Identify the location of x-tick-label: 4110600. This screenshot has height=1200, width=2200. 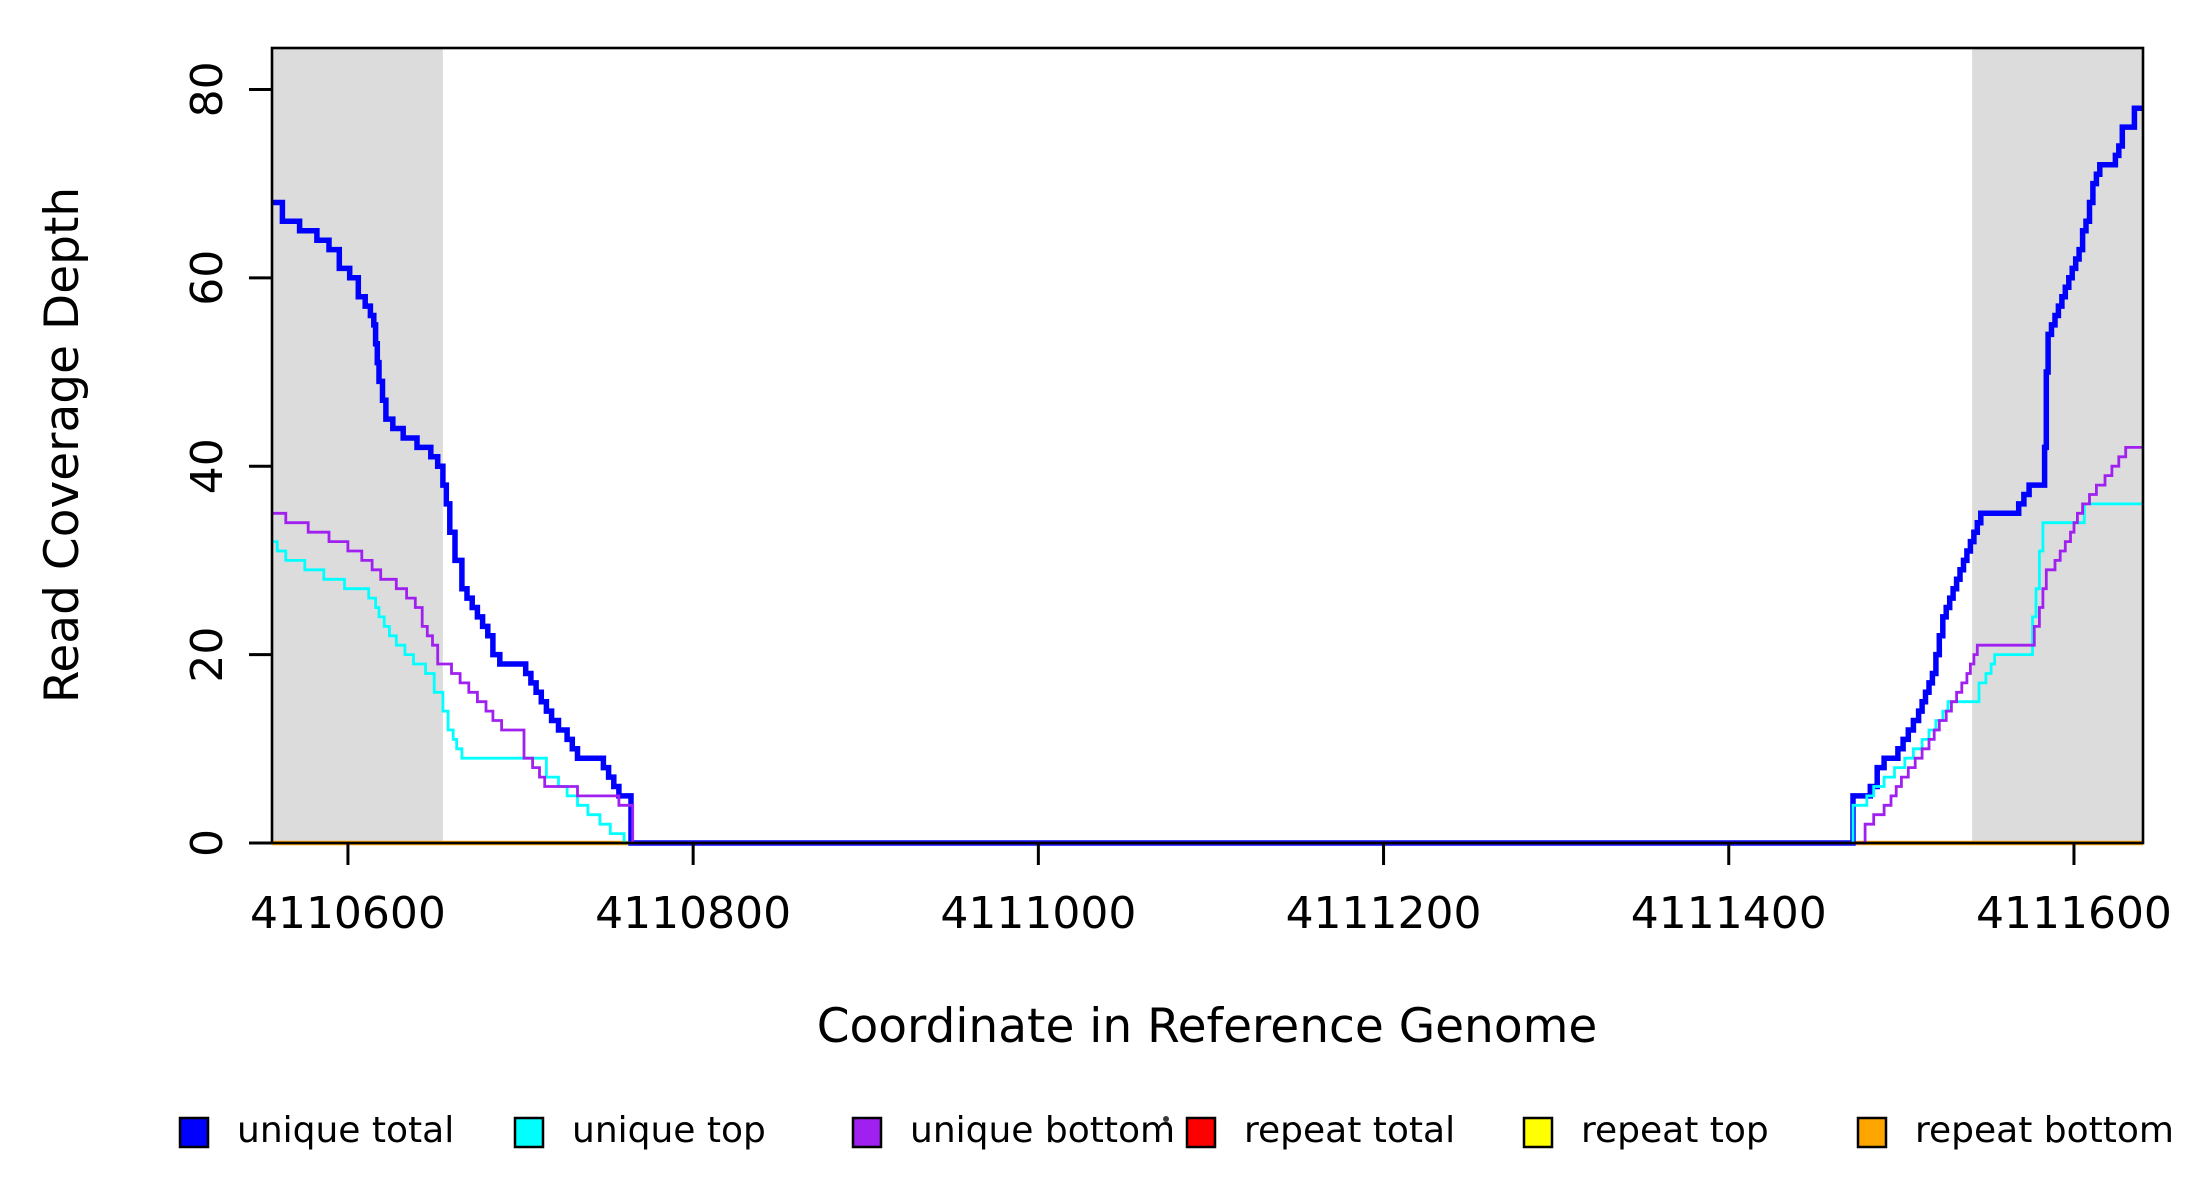
(348, 913).